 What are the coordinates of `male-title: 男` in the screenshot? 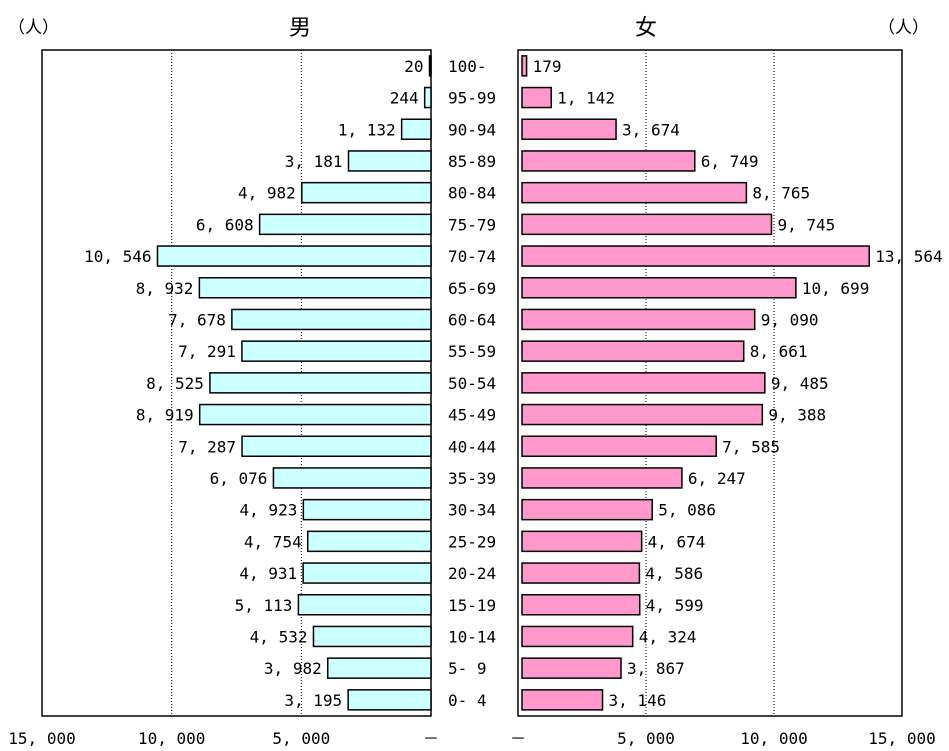 It's located at (300, 28).